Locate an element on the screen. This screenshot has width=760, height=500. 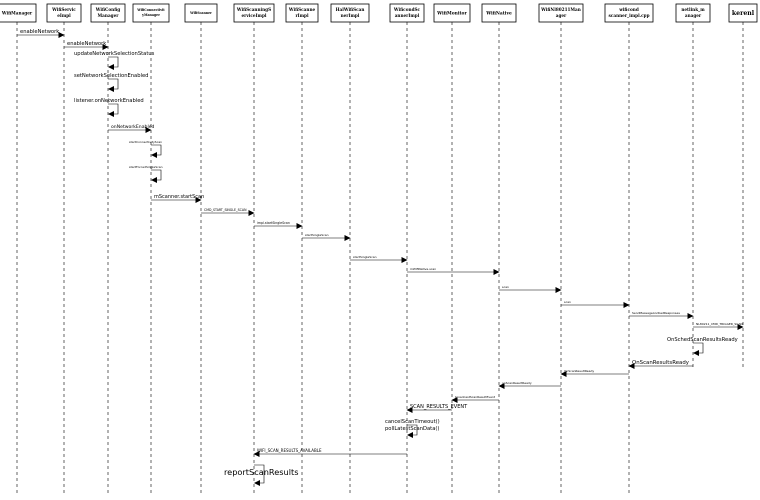
message-10: impl.startSingleScan is located at coordinates (278, 225).